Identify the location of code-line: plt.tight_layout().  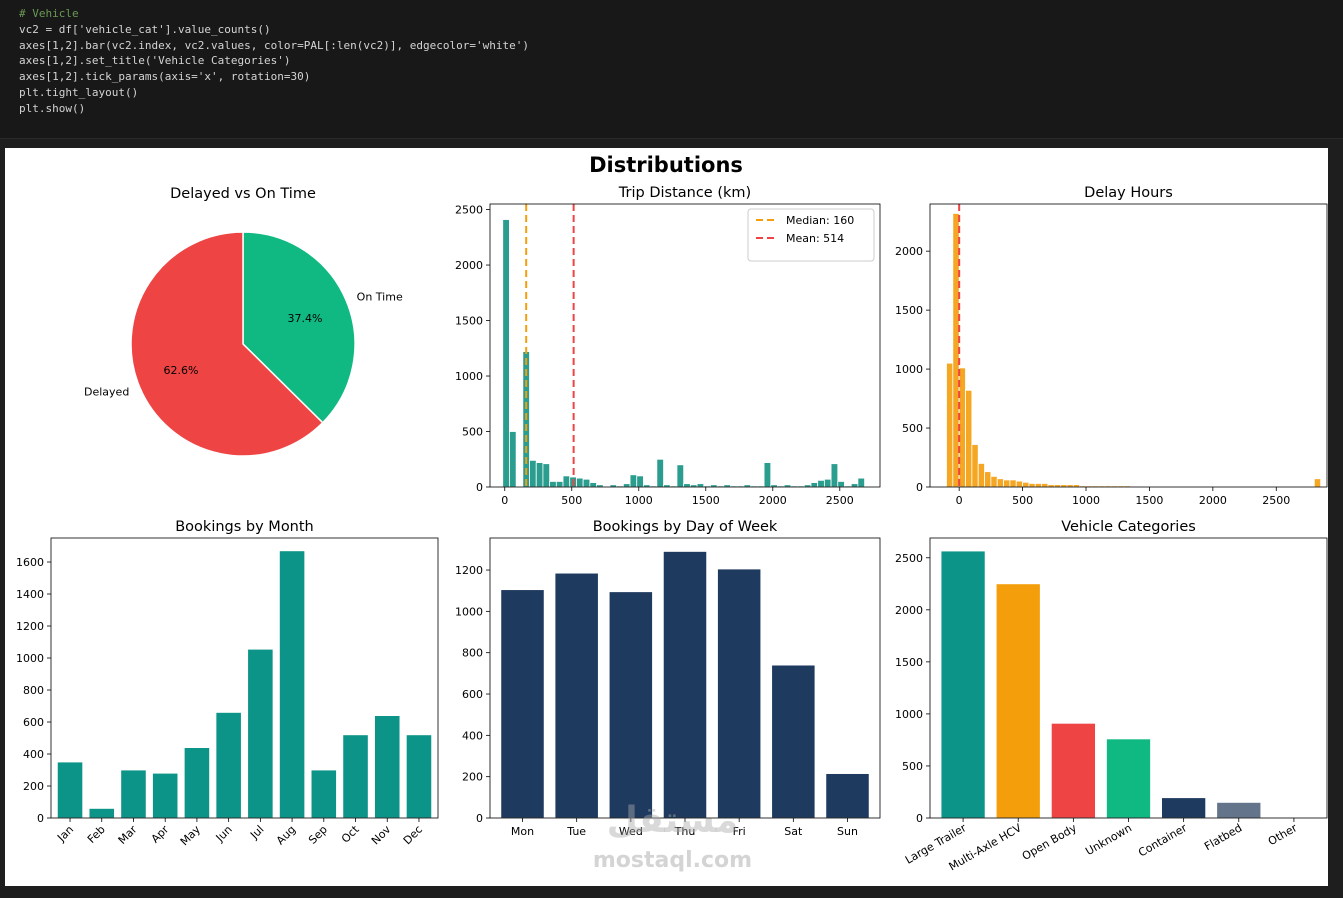
(79, 92).